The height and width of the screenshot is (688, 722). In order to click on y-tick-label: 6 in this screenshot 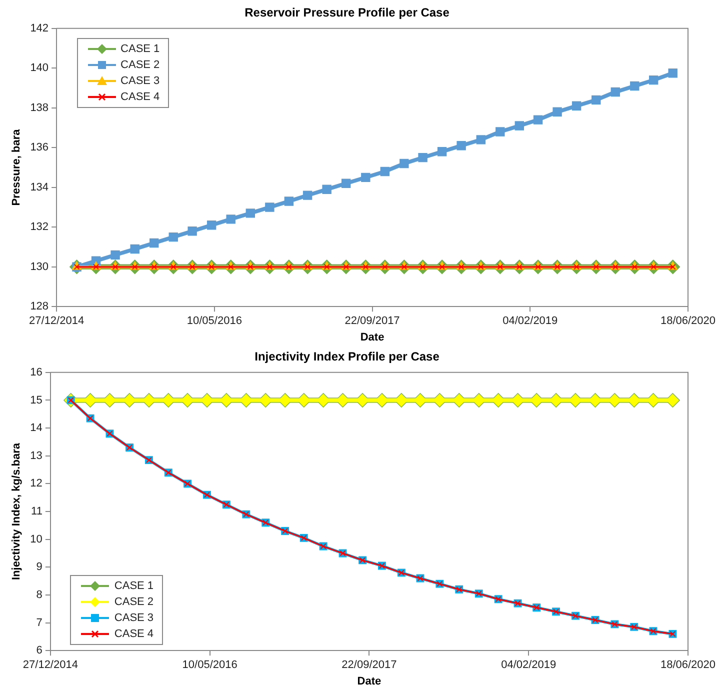, I will do `click(39, 650)`.